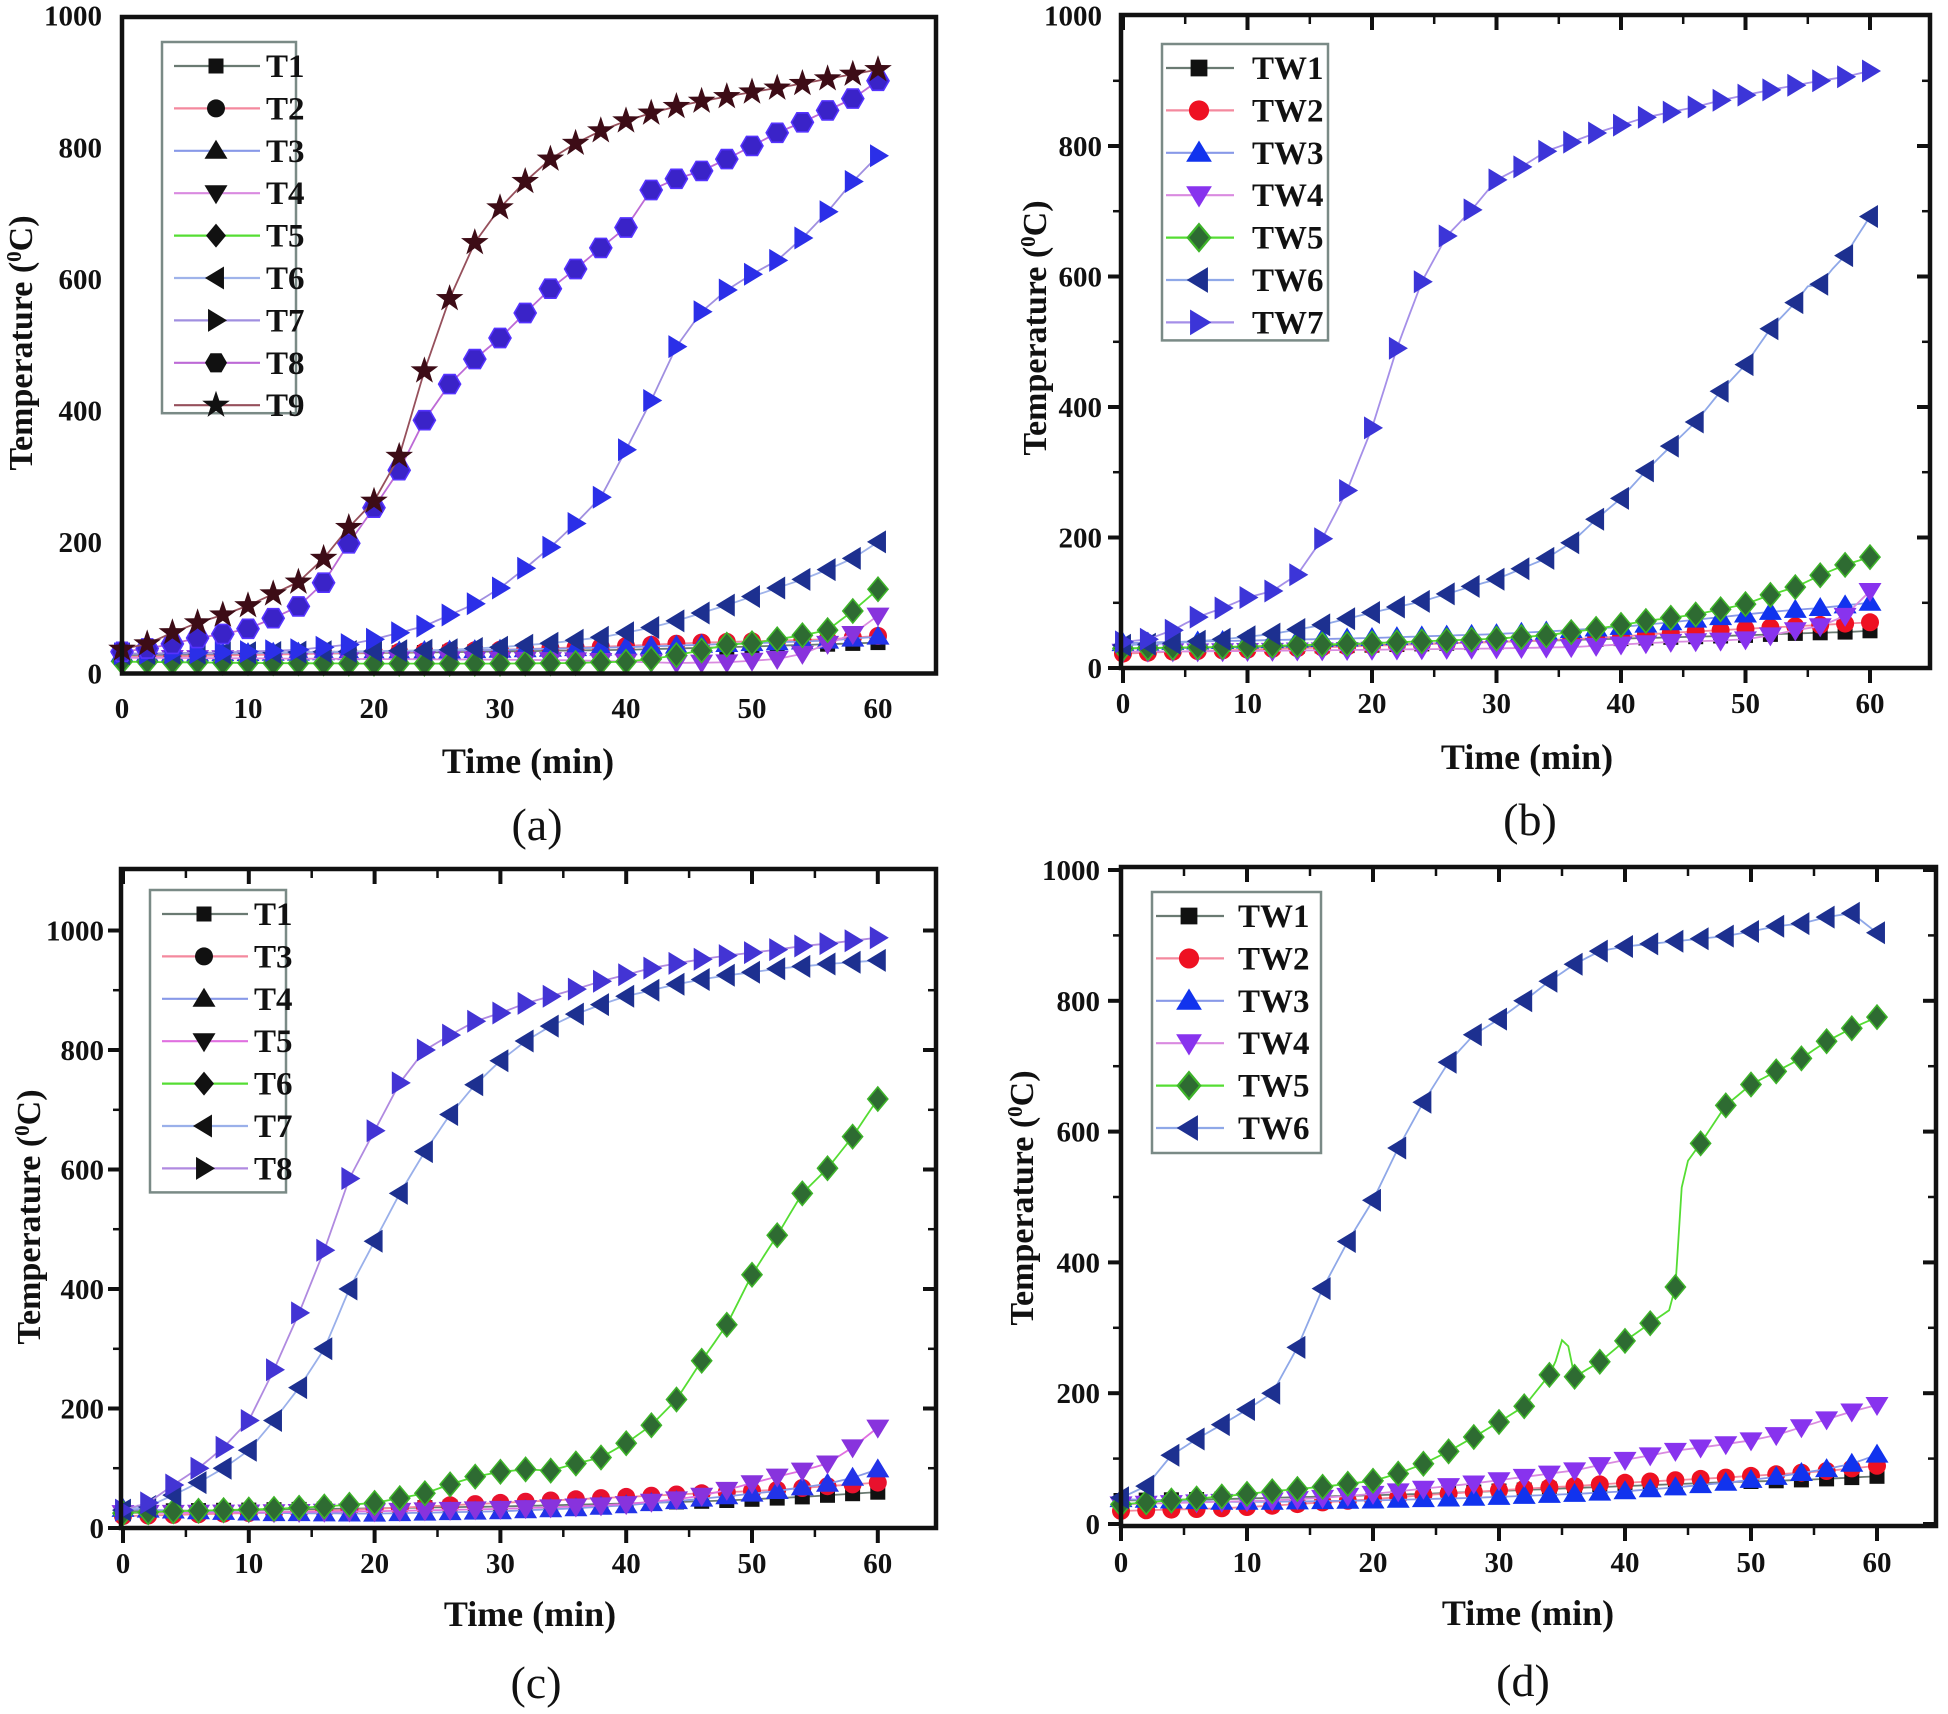  Describe the element at coordinates (535, 1682) in the screenshot. I see `svg-text: (c)` at that location.